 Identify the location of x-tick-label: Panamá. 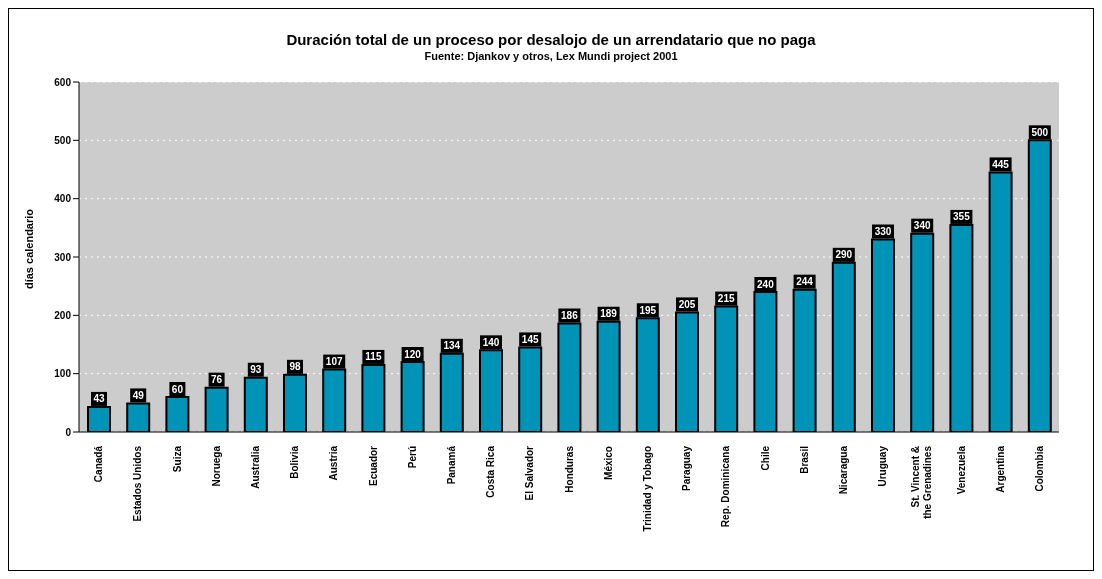
(451, 465).